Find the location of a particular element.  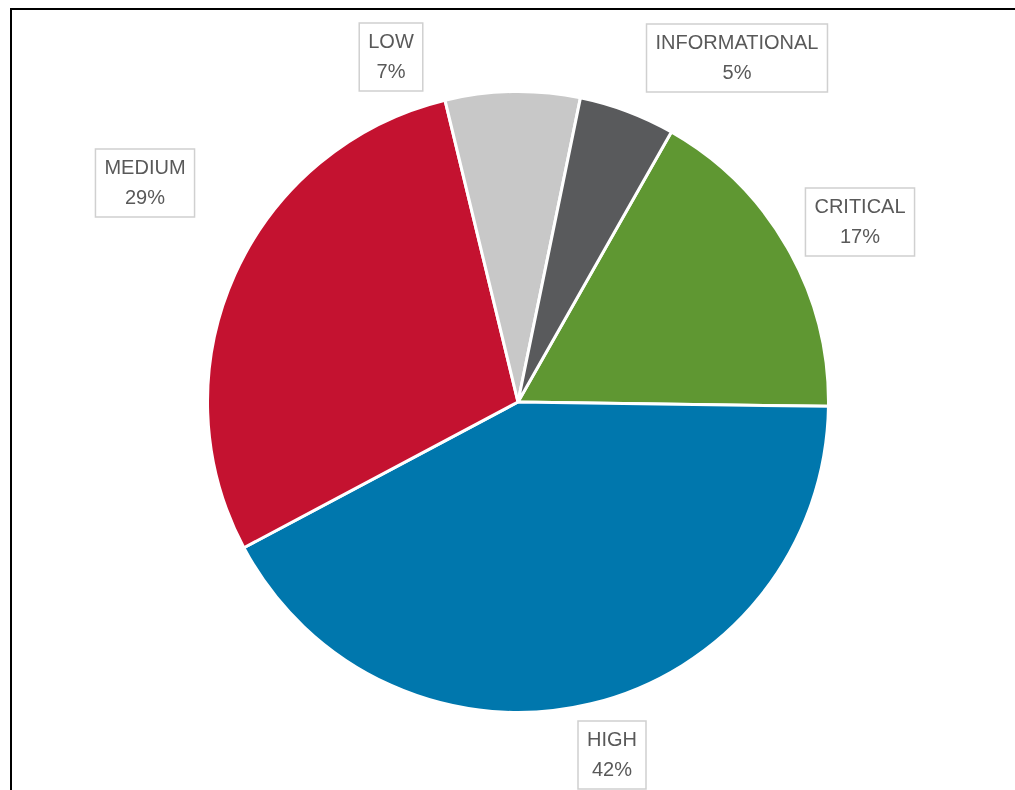

data-label: 17% is located at coordinates (860, 235).